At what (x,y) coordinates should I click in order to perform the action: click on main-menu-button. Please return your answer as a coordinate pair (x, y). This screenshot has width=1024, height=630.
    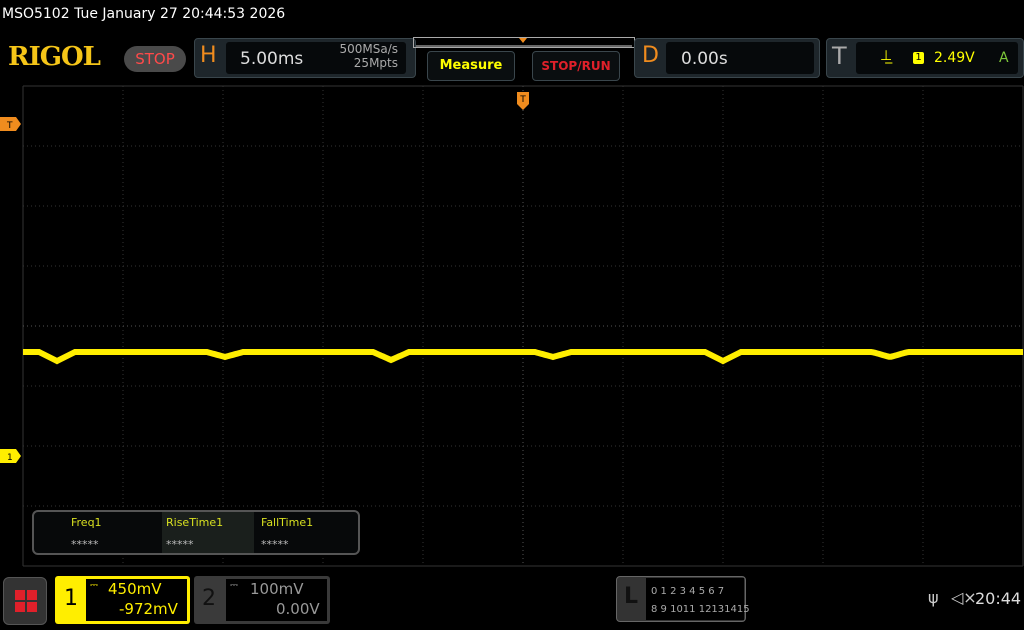
    Looking at the image, I should click on (25, 601).